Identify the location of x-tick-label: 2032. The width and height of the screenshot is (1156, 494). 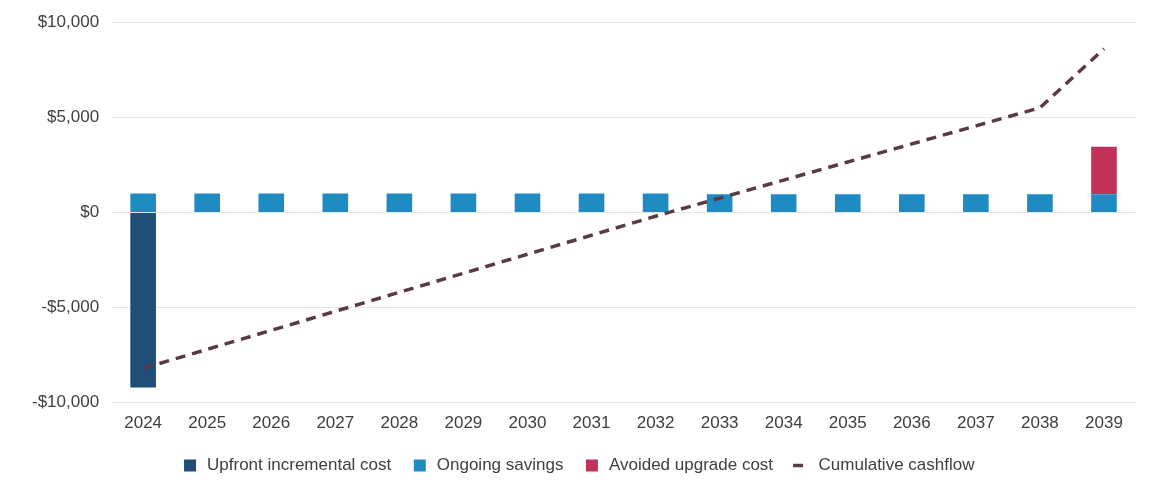
(655, 423).